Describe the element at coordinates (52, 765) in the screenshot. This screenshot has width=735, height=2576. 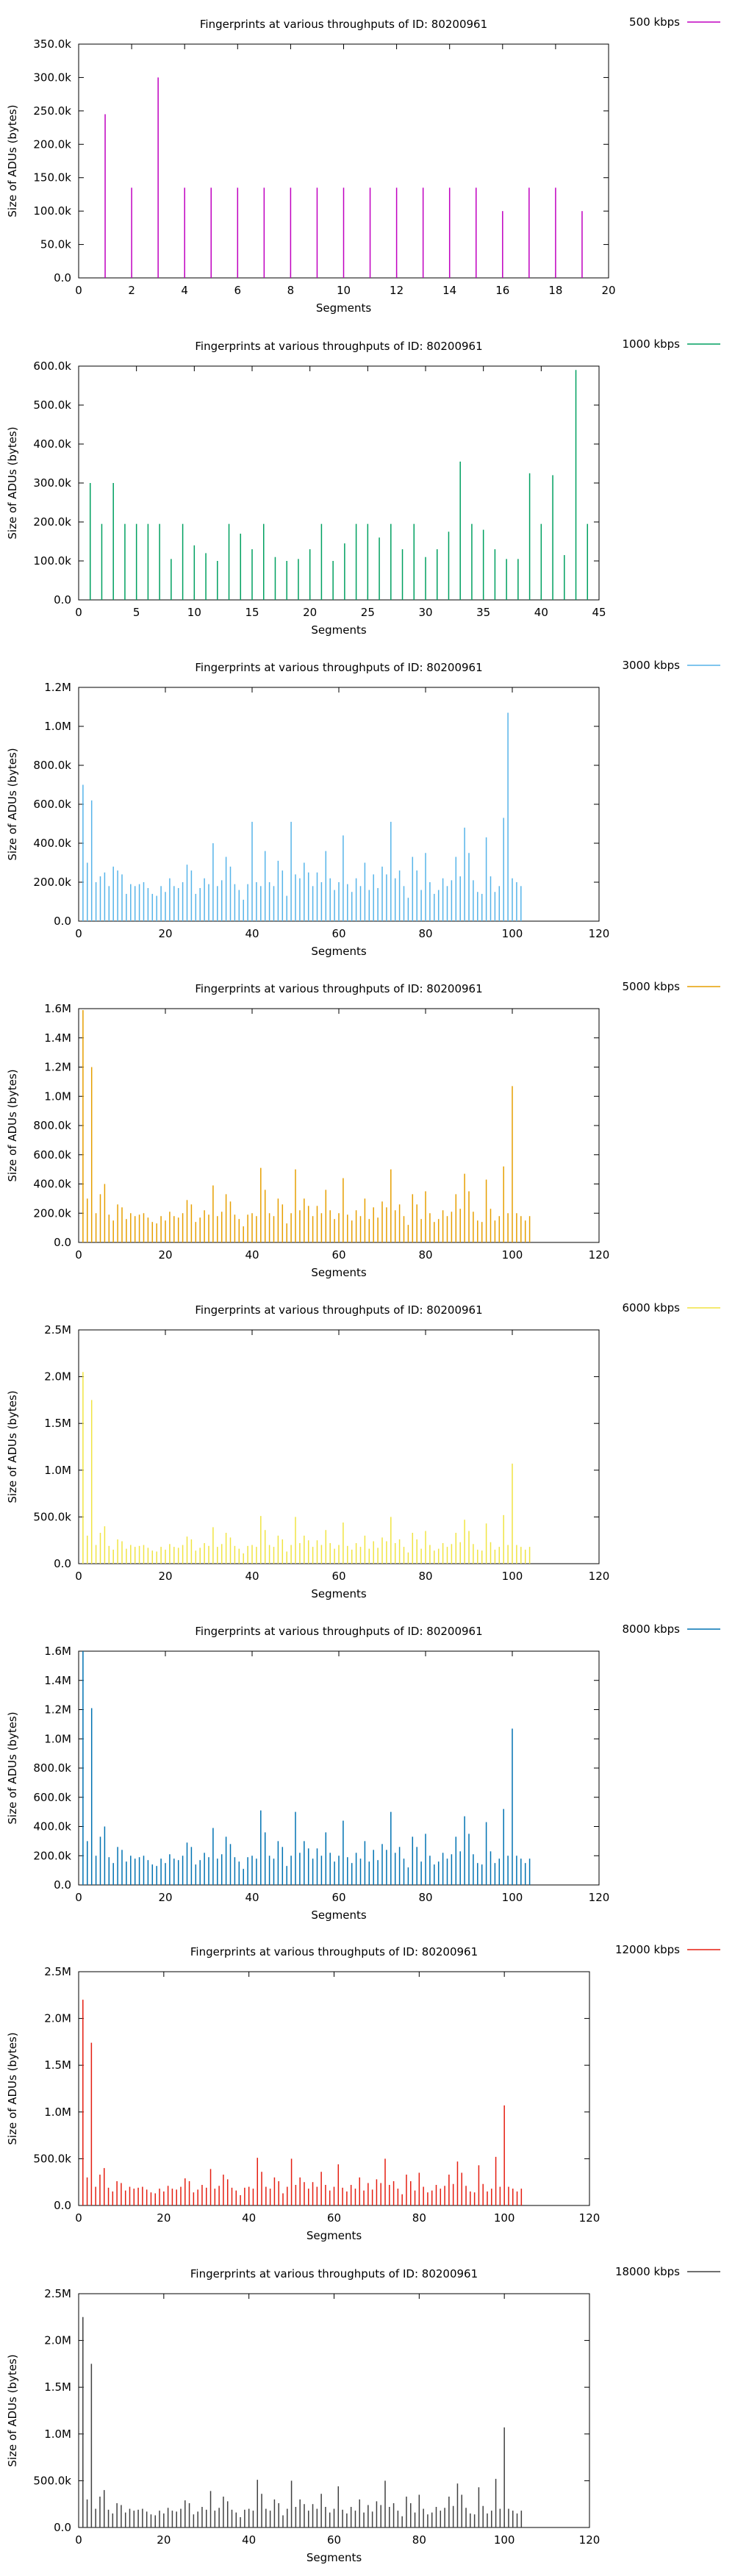
I see `y-tick-label: 800.0k` at that location.